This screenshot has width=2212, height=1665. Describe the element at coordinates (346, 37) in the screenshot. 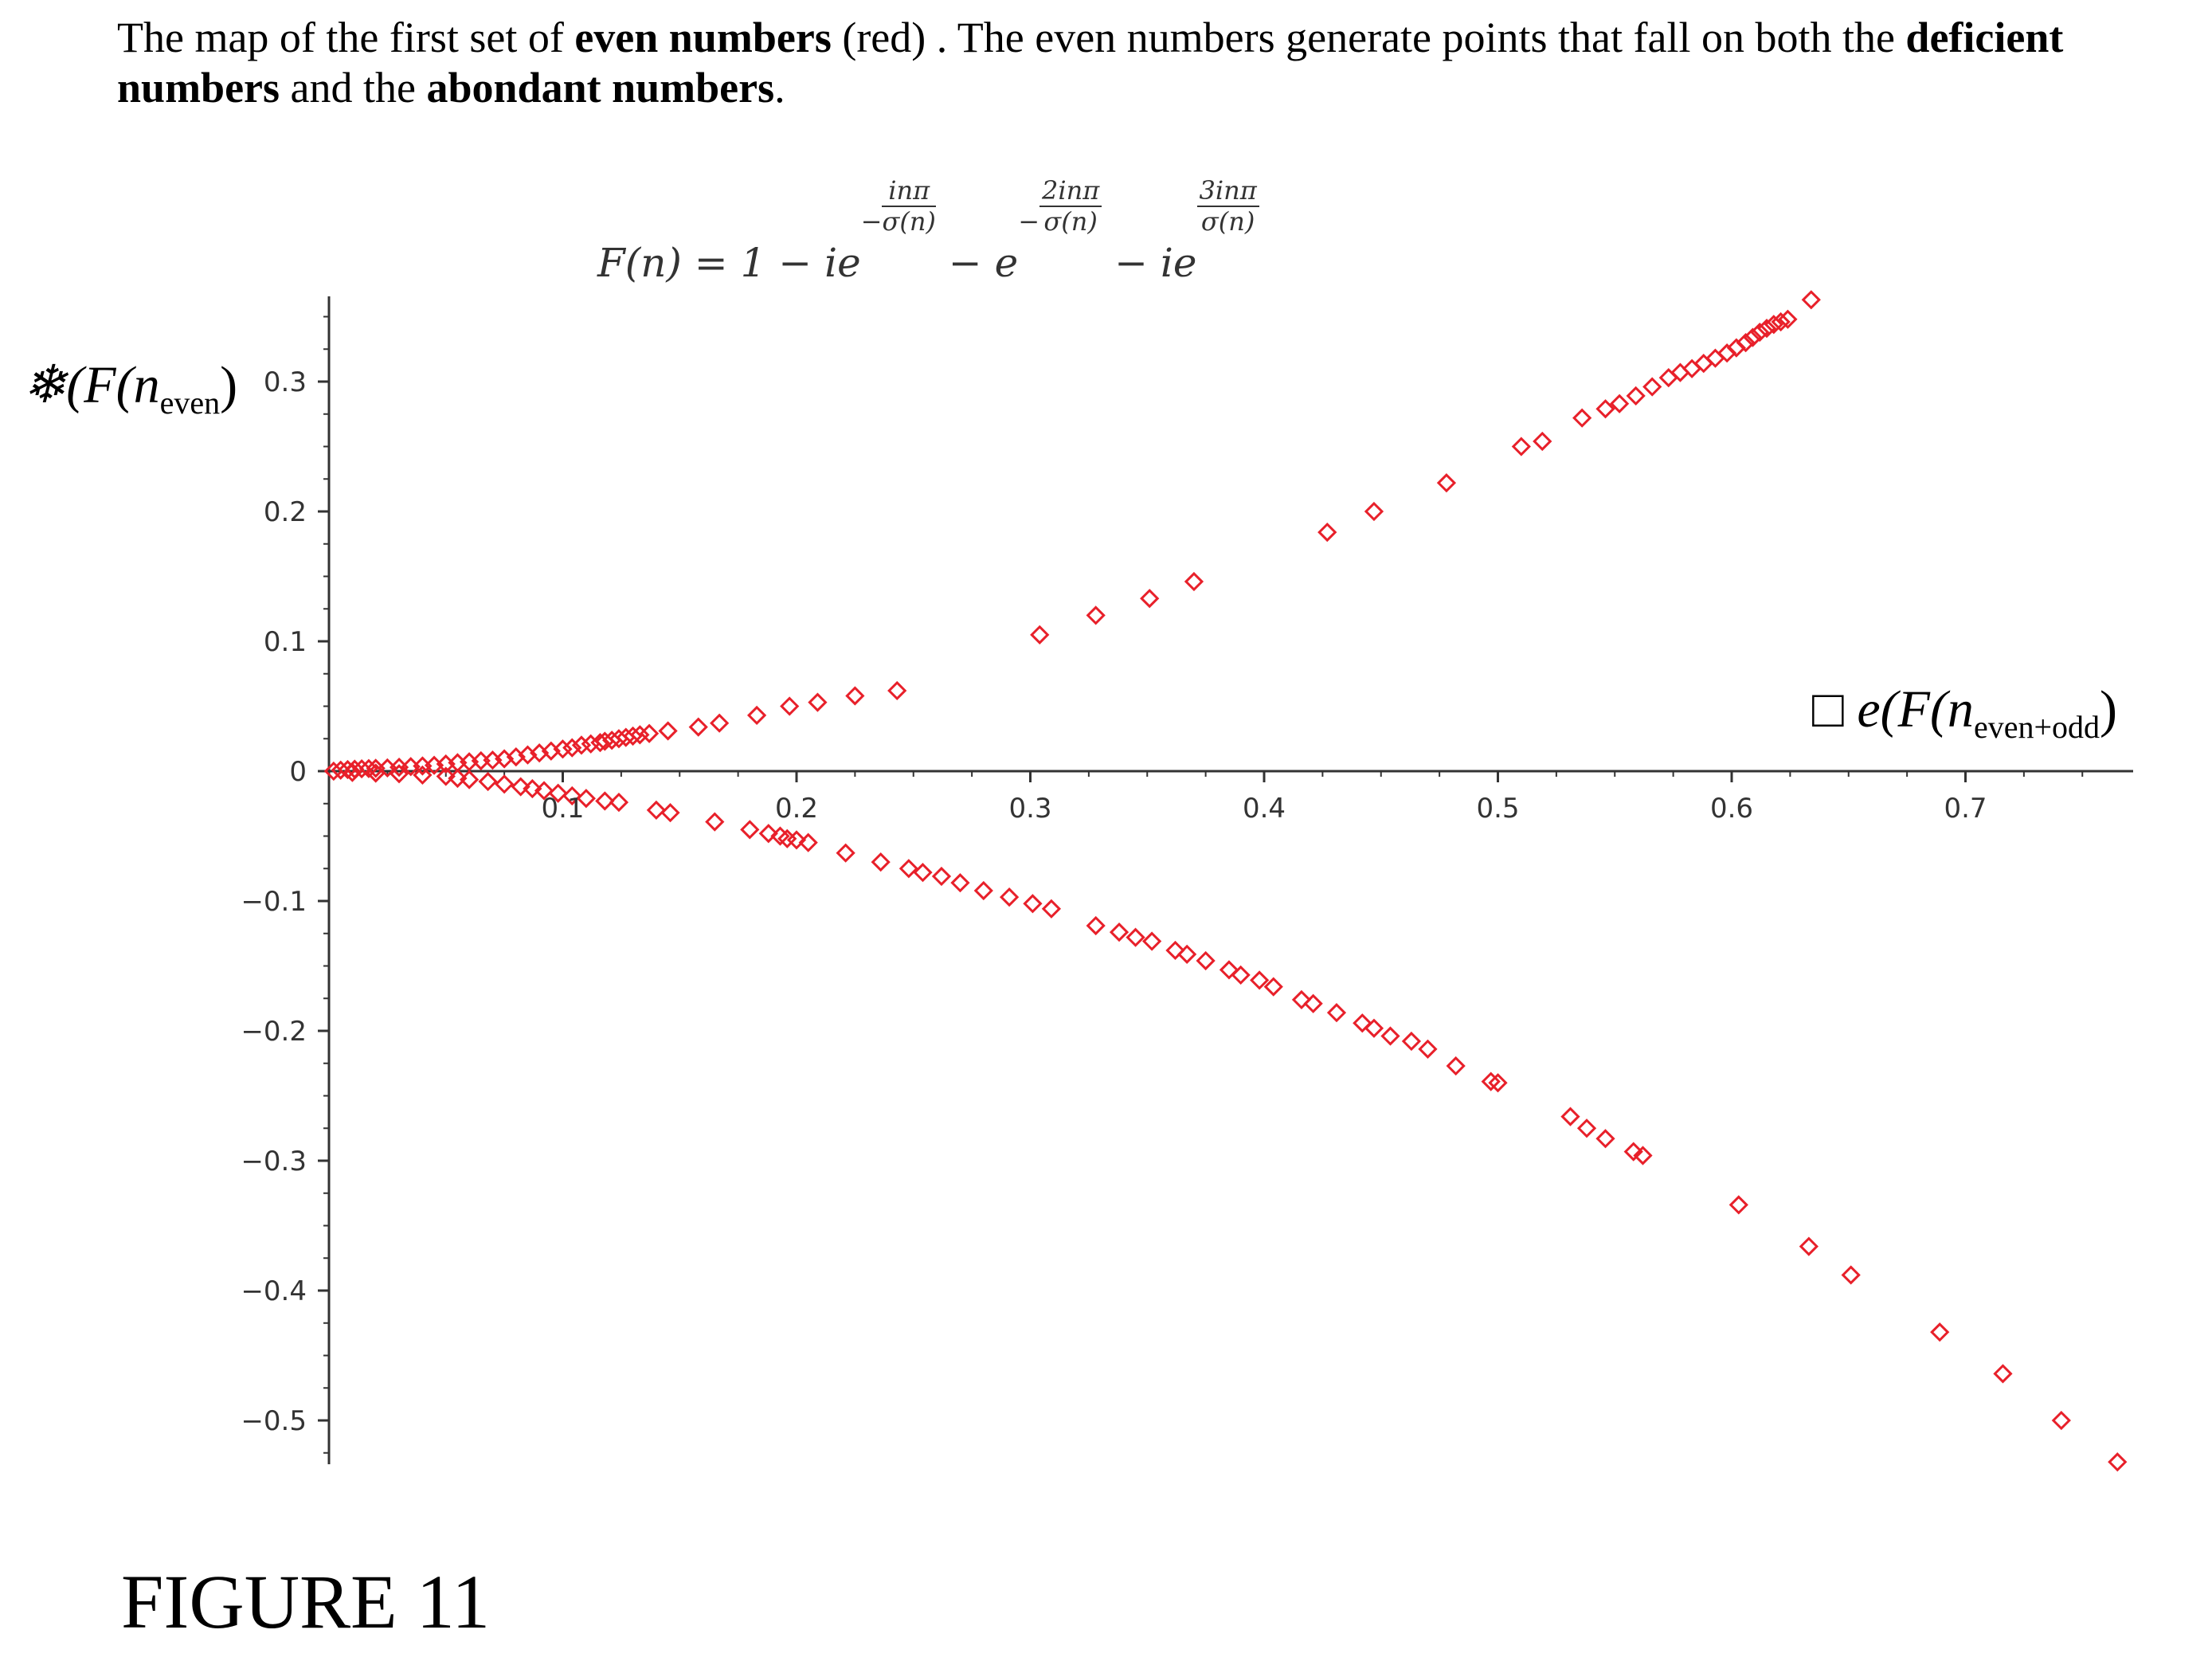

I see `caption-part-1: The map of the first set of` at that location.